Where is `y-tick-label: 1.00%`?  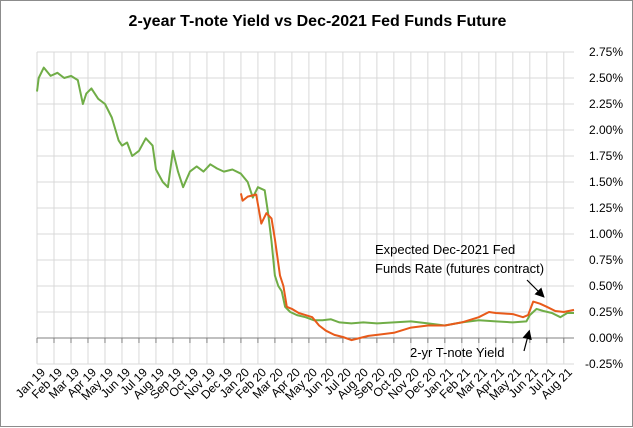 y-tick-label: 1.00% is located at coordinates (606, 234).